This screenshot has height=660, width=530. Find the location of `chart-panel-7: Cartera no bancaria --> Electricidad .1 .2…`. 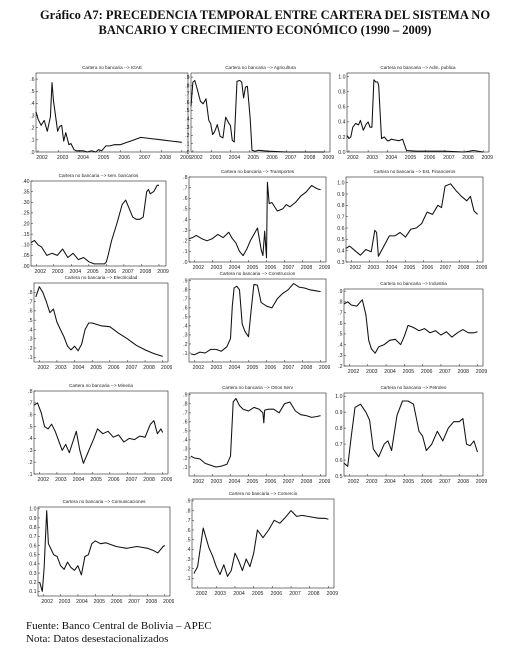

chart-panel-7: Cartera no bancaria --> Electricidad .1 .2… is located at coordinates (100, 323).